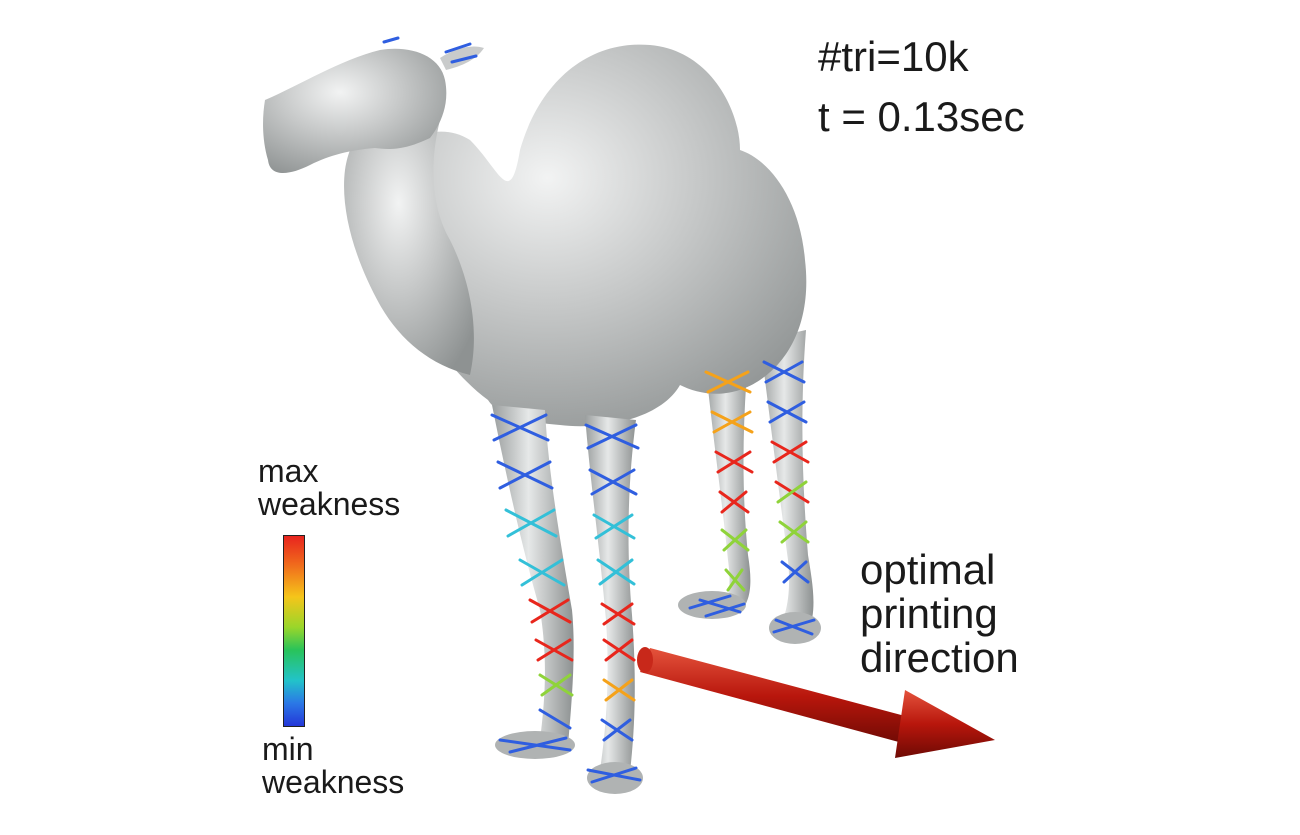  What do you see at coordinates (945, 724) in the screenshot?
I see `arrow-head` at bounding box center [945, 724].